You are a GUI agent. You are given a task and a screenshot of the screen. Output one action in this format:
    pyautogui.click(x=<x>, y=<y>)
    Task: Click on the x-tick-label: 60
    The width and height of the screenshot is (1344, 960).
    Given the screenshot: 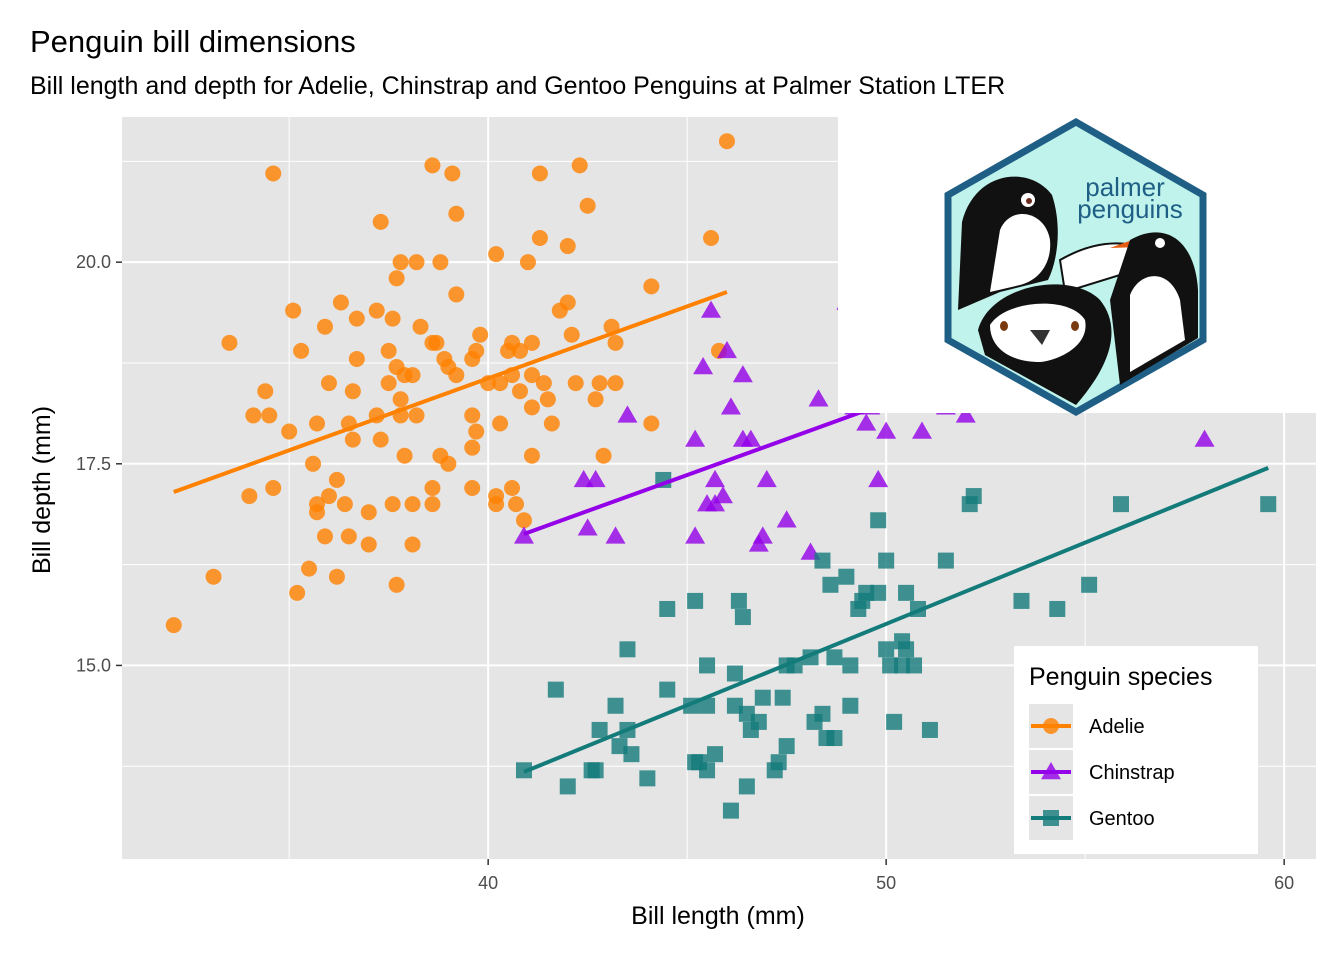 What is the action you would take?
    pyautogui.click(x=1284, y=883)
    